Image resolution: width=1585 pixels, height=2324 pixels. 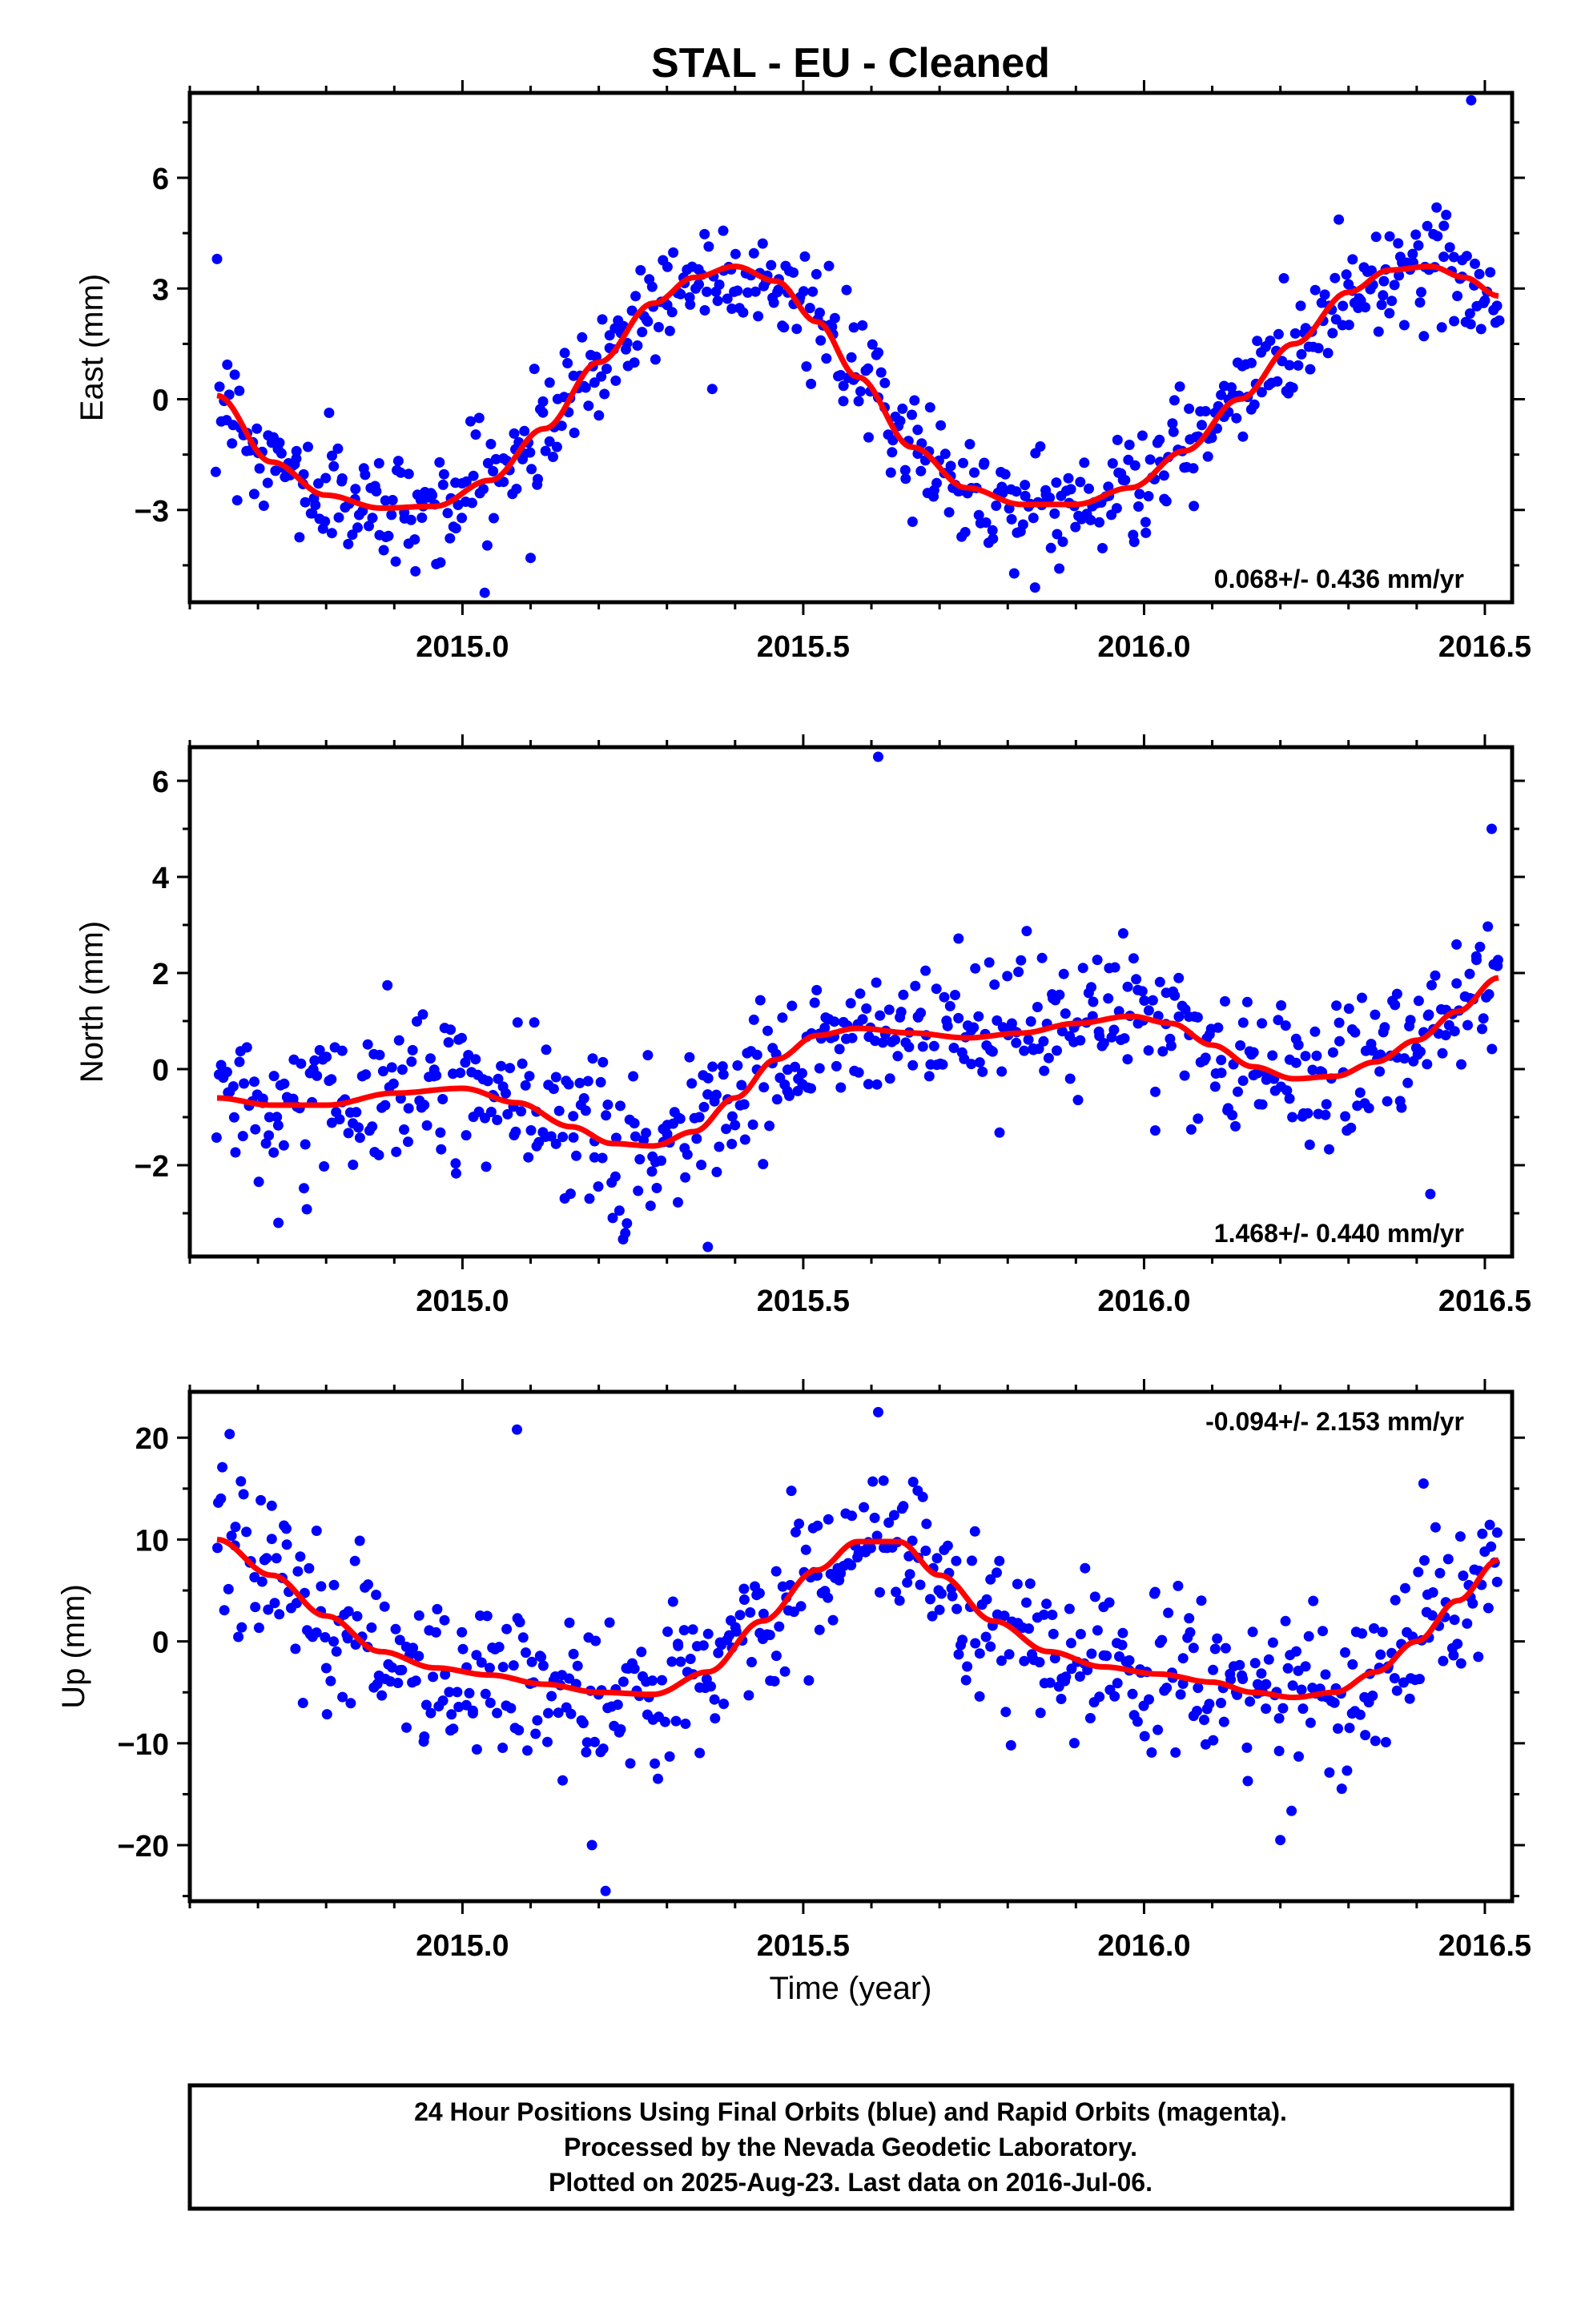 I want to click on rate-label: -0.094+/- 2.153 mm/yr, so click(x=1334, y=1421).